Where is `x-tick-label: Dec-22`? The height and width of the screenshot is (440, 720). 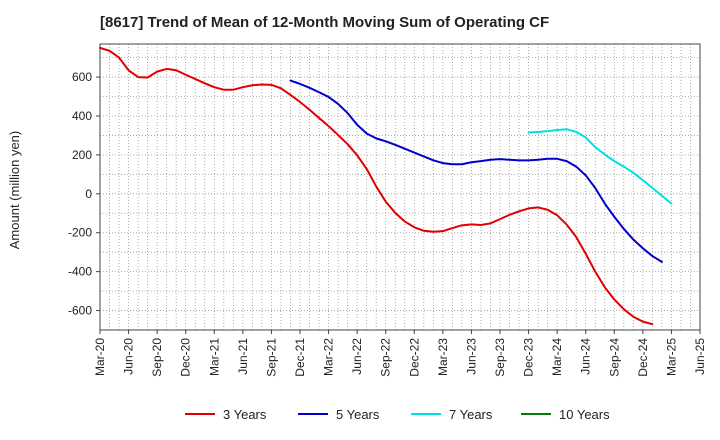
x-tick-label: Dec-22 is located at coordinates (414, 357).